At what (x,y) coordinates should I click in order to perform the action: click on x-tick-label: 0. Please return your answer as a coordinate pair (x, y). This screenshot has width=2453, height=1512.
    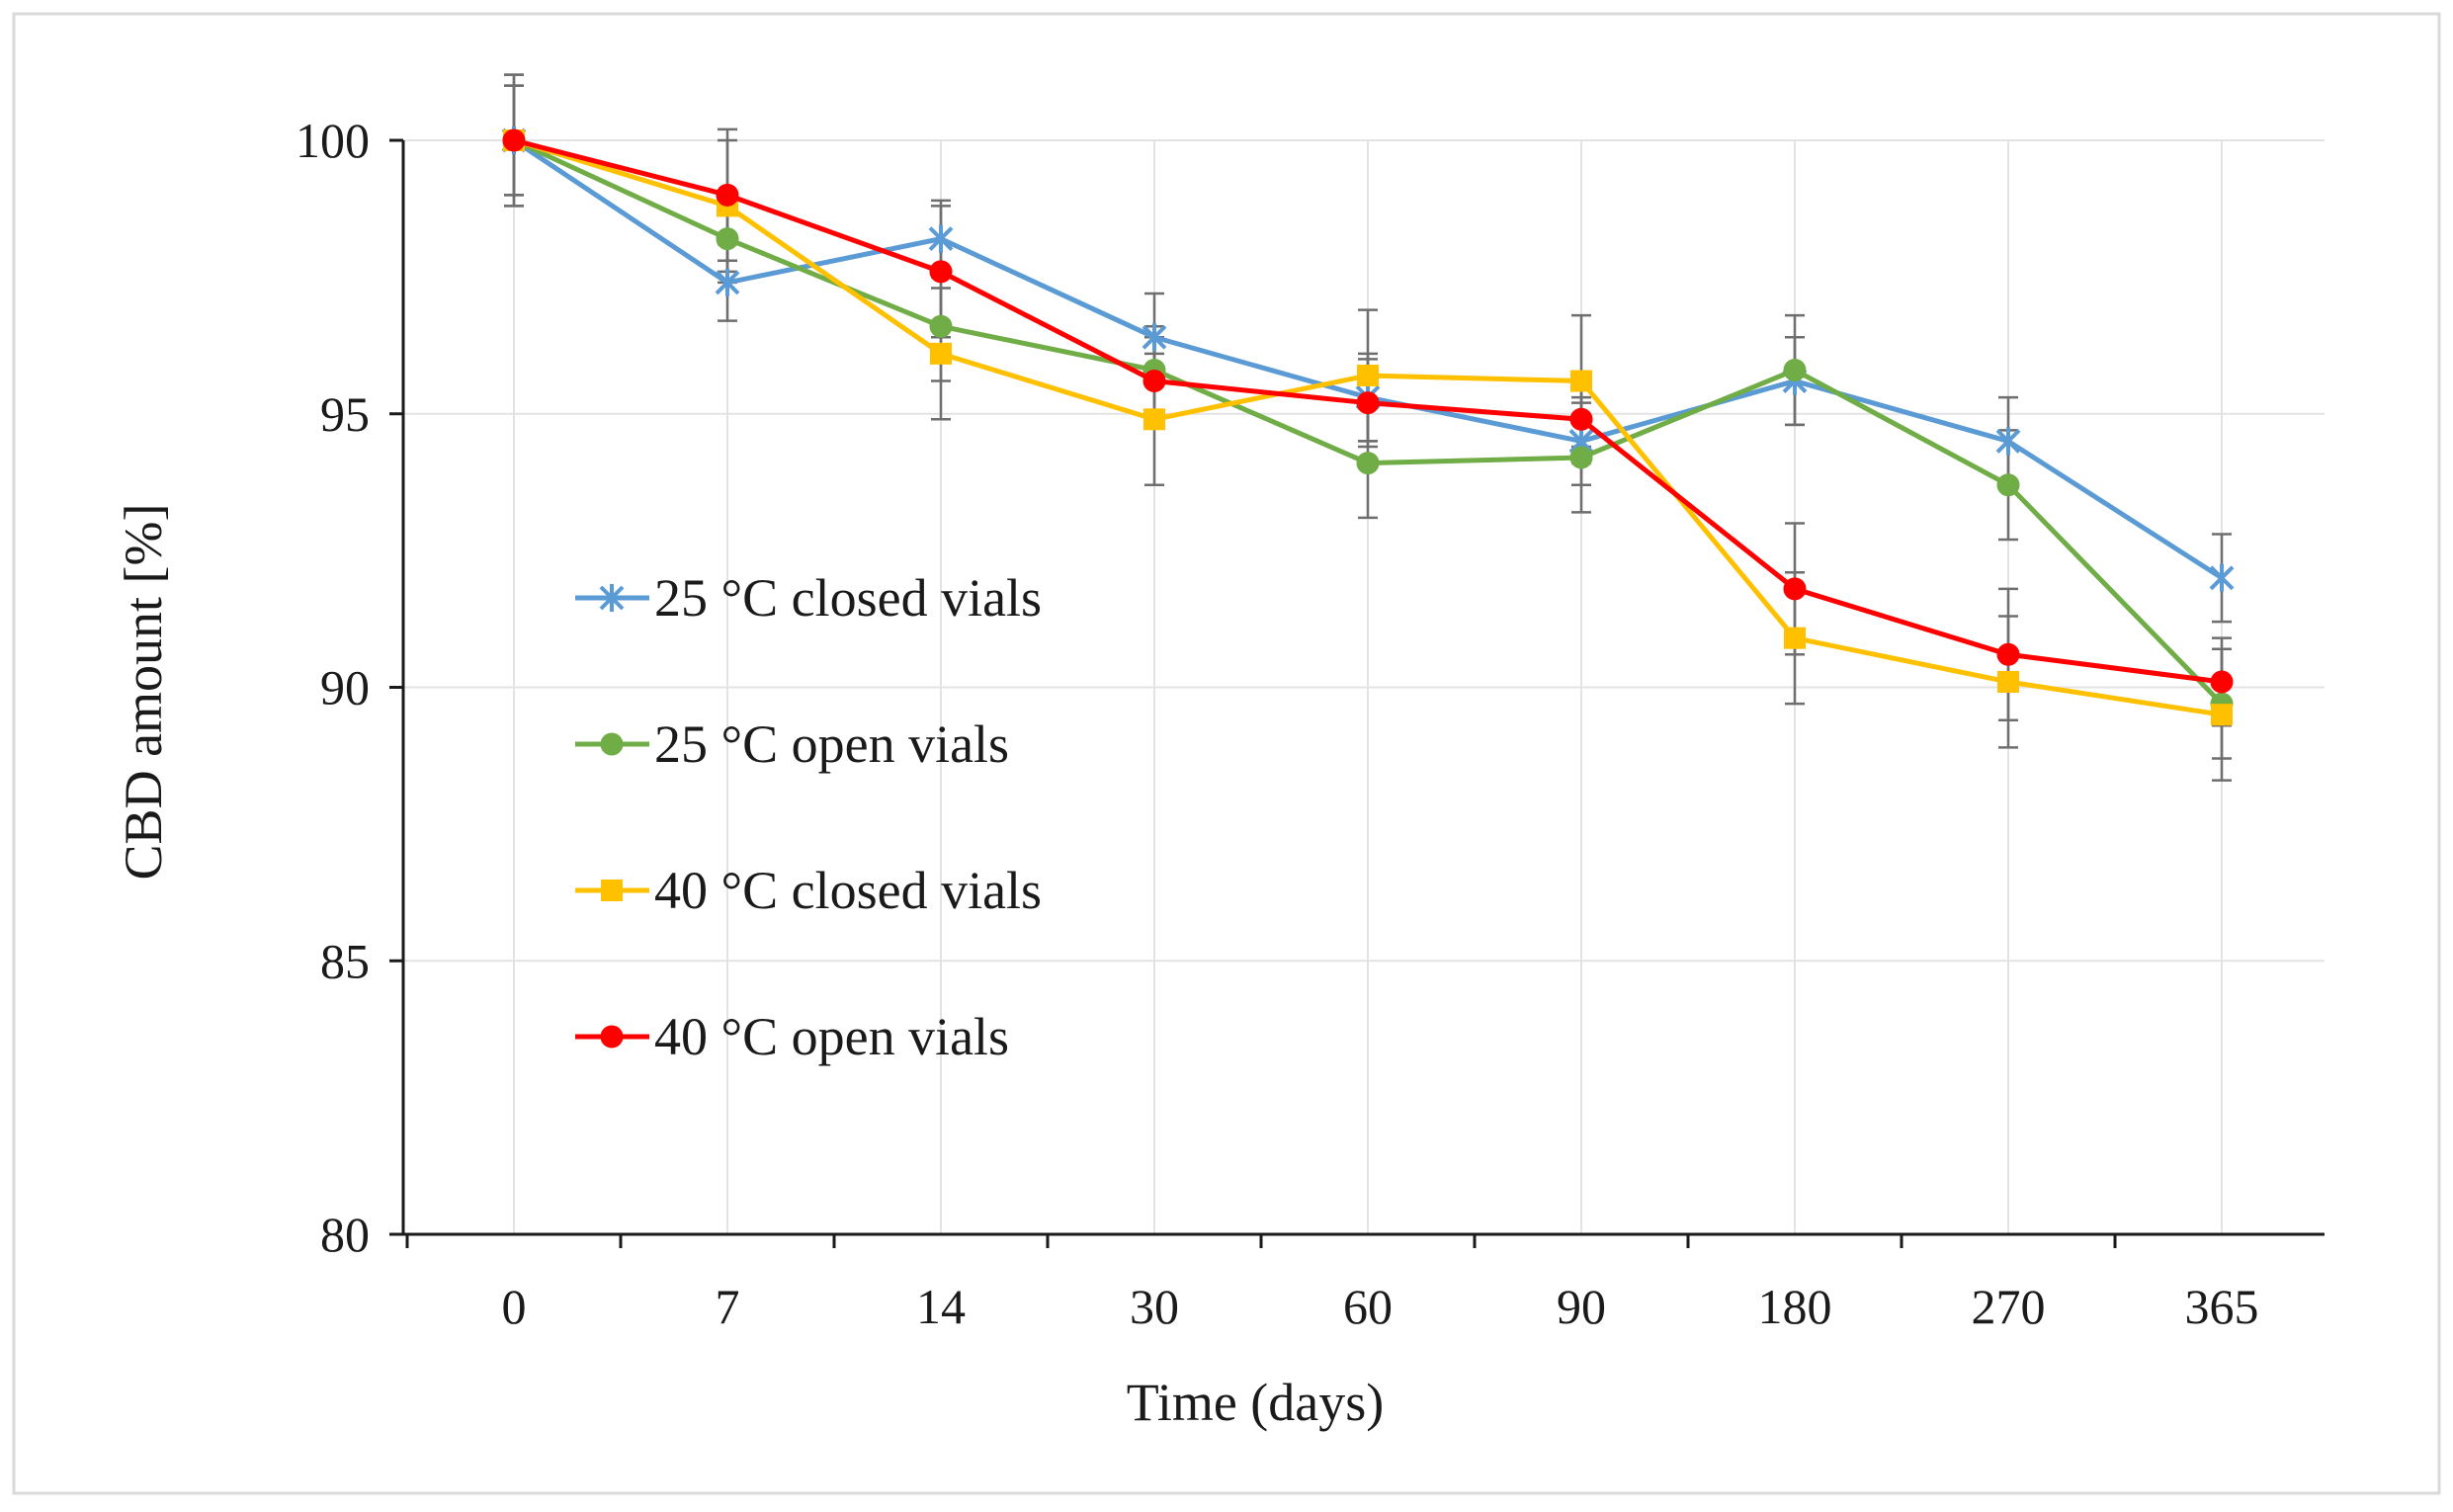
    Looking at the image, I should click on (514, 1306).